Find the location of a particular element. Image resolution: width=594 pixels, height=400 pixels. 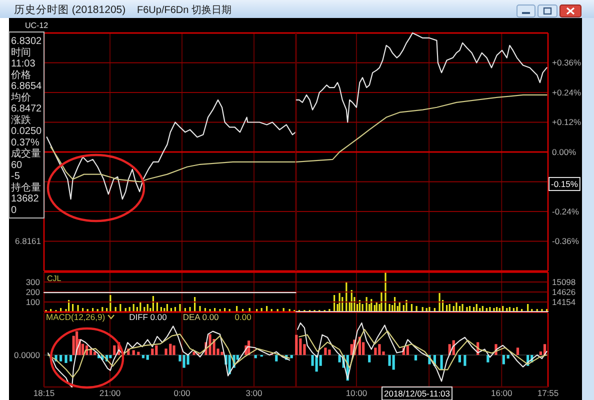

text: -0.15% is located at coordinates (564, 183).